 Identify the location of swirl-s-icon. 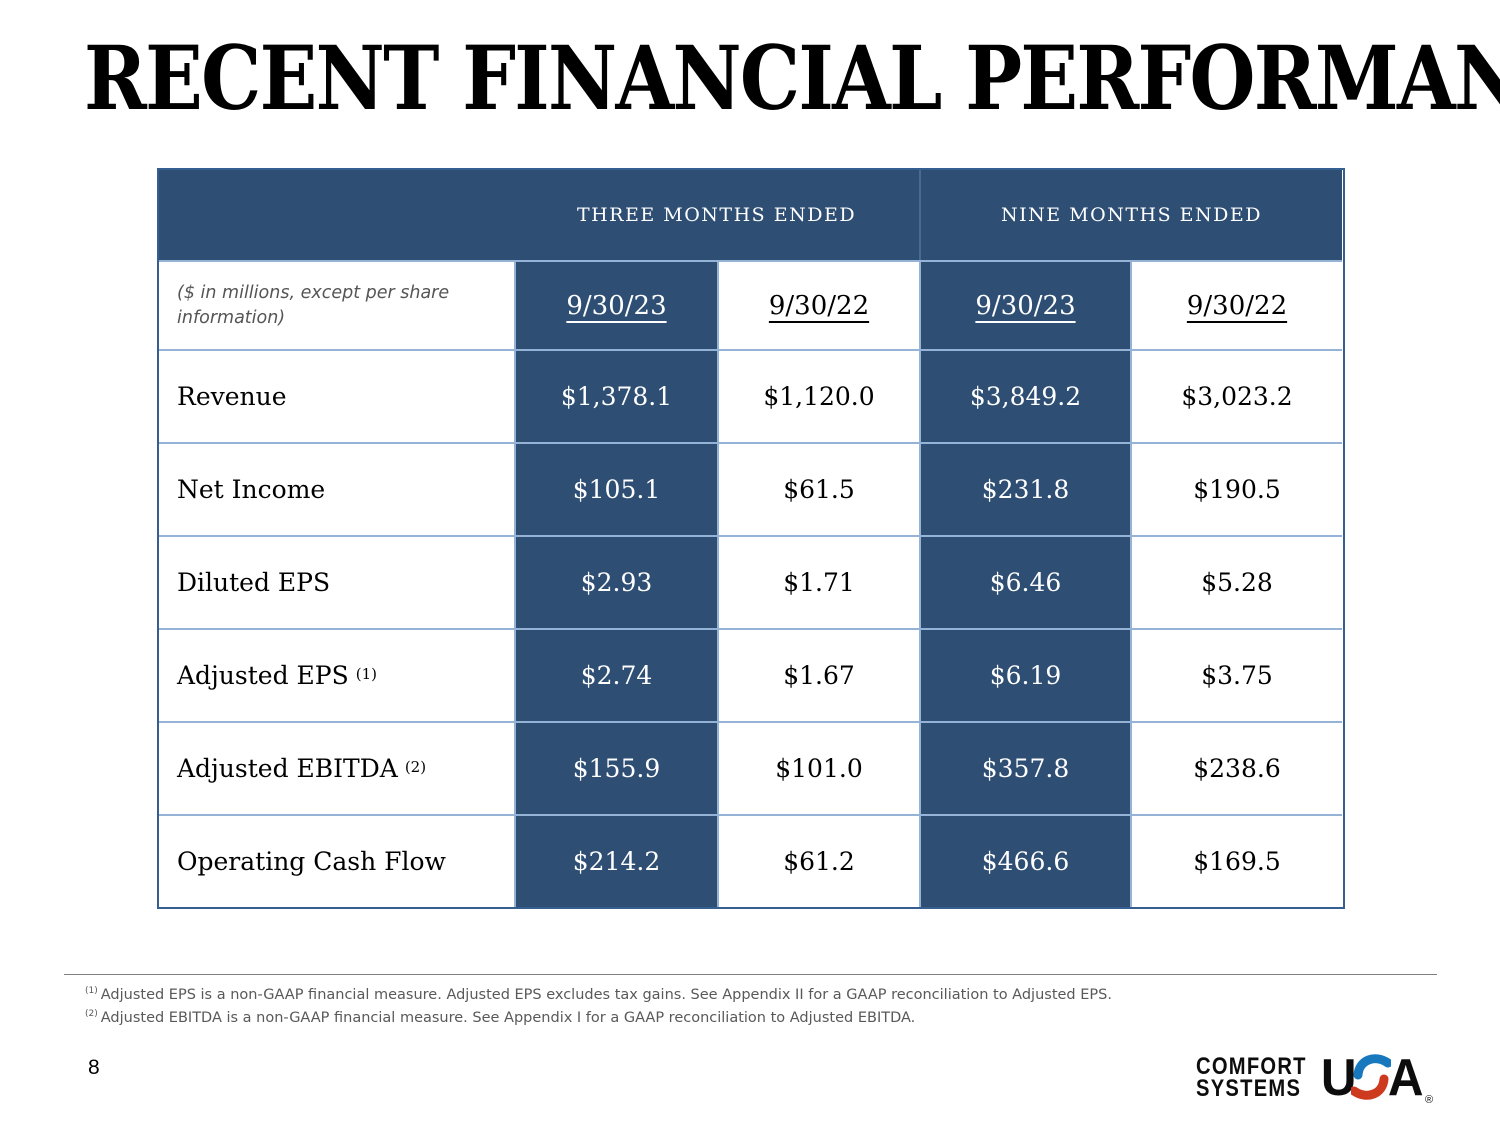
(1371, 1077).